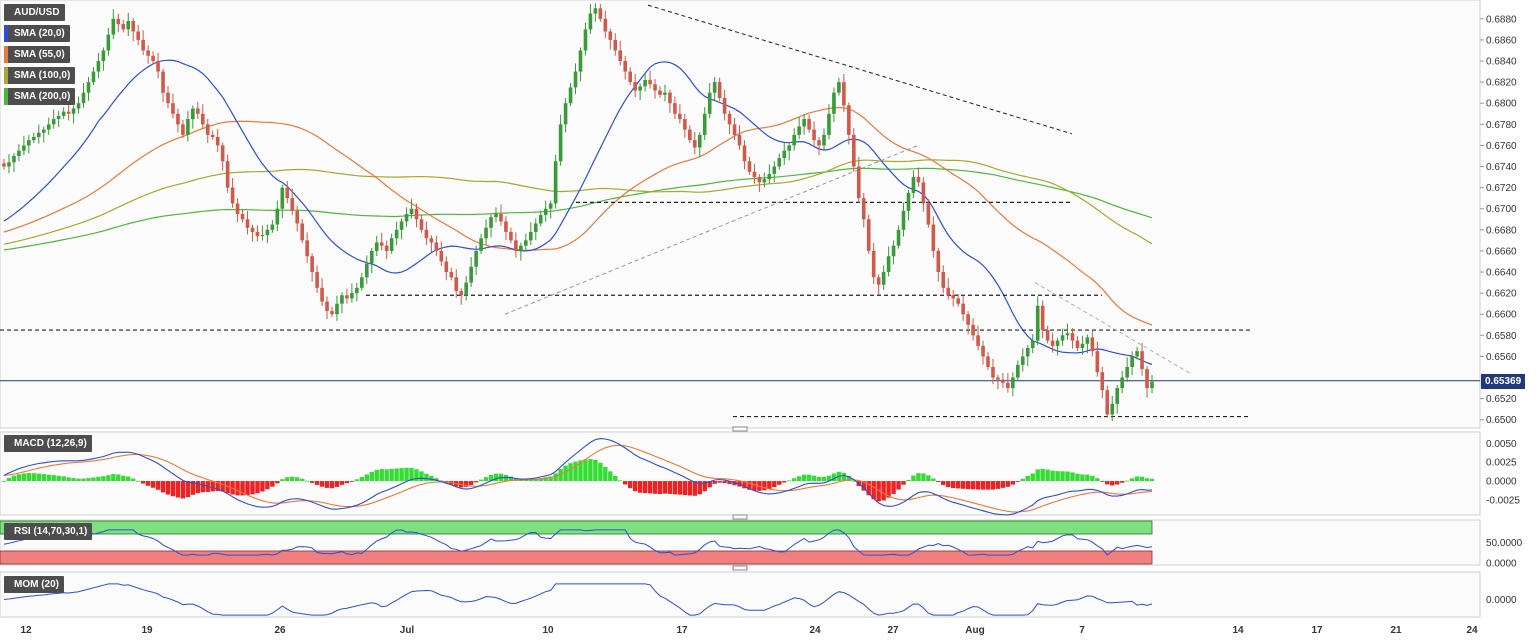 The image size is (1536, 640). What do you see at coordinates (37, 54) in the screenshot?
I see `sma-55-label: SMA (55,0)` at bounding box center [37, 54].